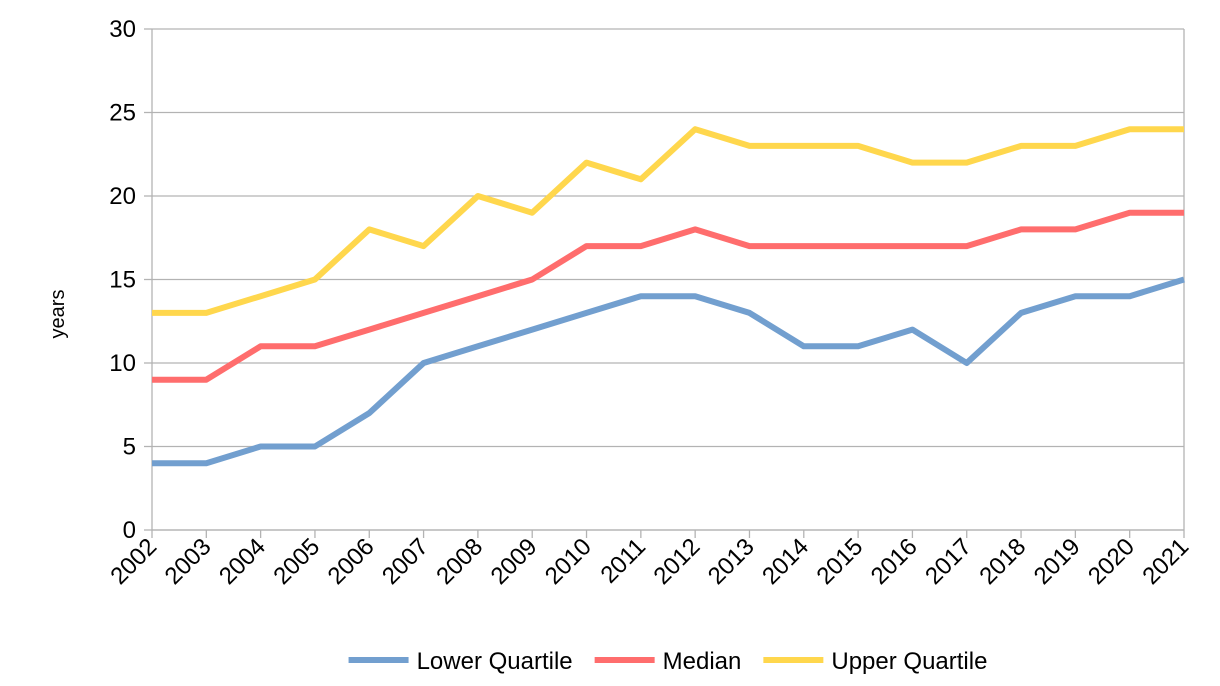 Image resolution: width=1220 pixels, height=686 pixels. What do you see at coordinates (122, 29) in the screenshot?
I see `y-tick-label: 30` at bounding box center [122, 29].